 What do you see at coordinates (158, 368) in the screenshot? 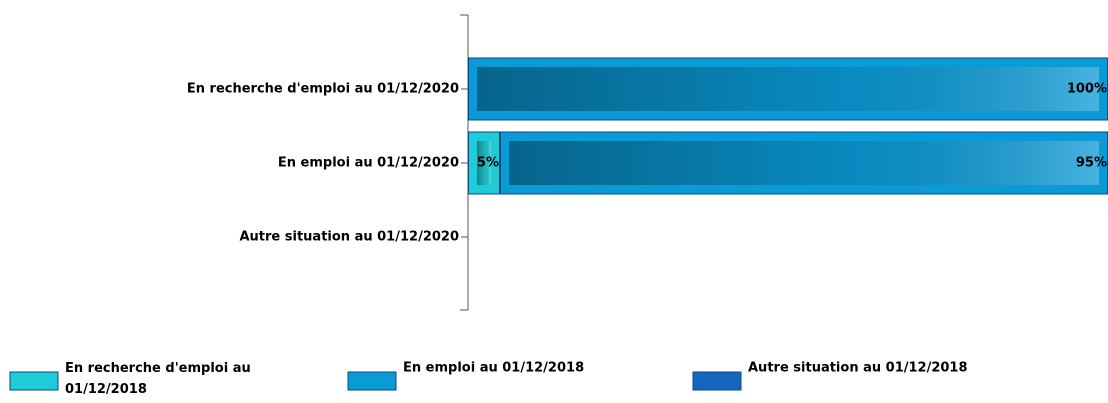
I see `legend-line: En recherche d'emploi au` at bounding box center [158, 368].